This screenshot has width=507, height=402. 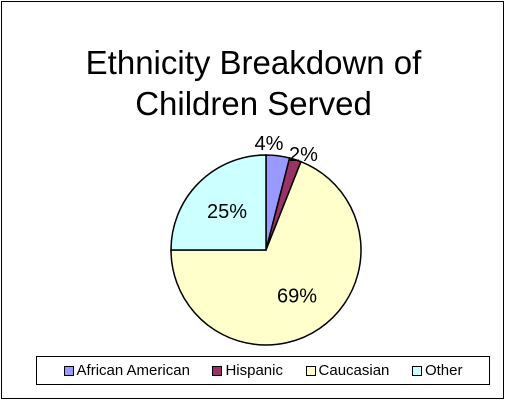 What do you see at coordinates (253, 62) in the screenshot?
I see `chart-title-line1: Ethnicity Breakdown of` at bounding box center [253, 62].